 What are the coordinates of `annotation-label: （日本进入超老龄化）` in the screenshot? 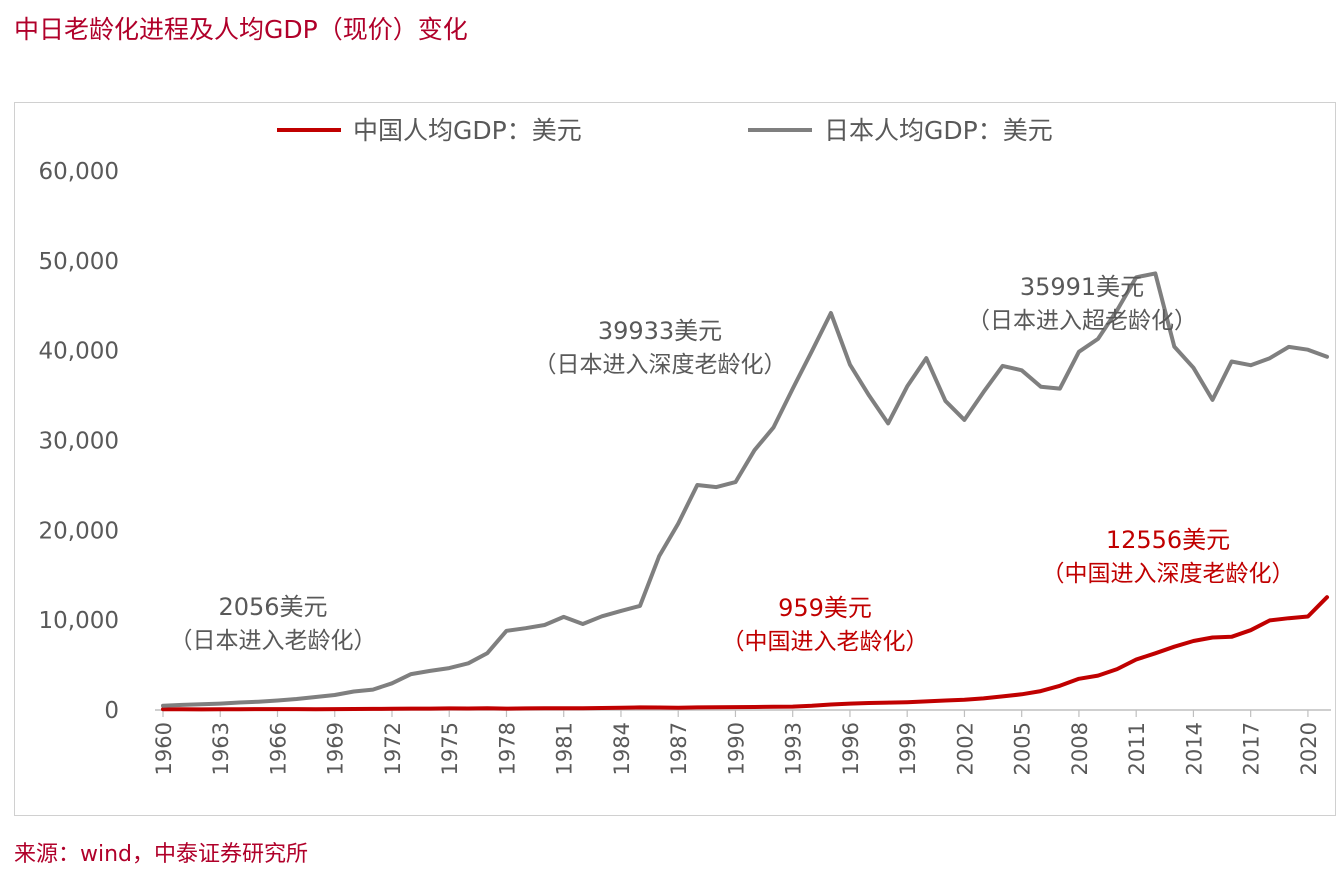 It's located at (1082, 321).